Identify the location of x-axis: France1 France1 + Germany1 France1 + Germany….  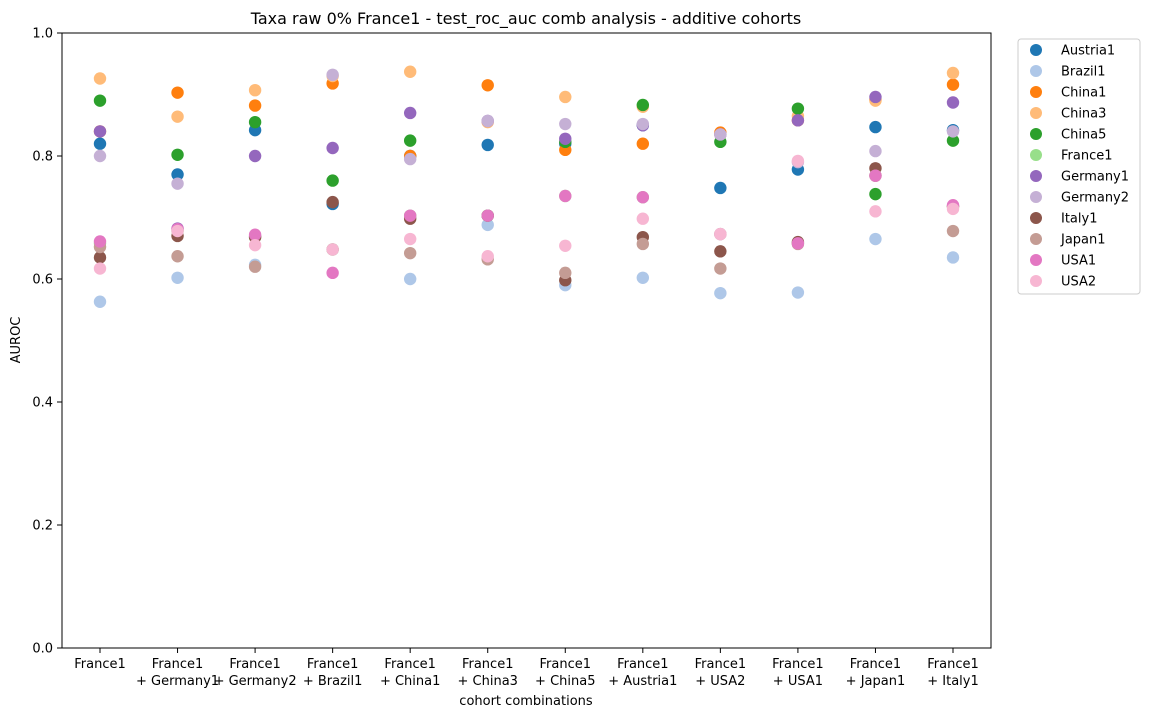
(526, 668).